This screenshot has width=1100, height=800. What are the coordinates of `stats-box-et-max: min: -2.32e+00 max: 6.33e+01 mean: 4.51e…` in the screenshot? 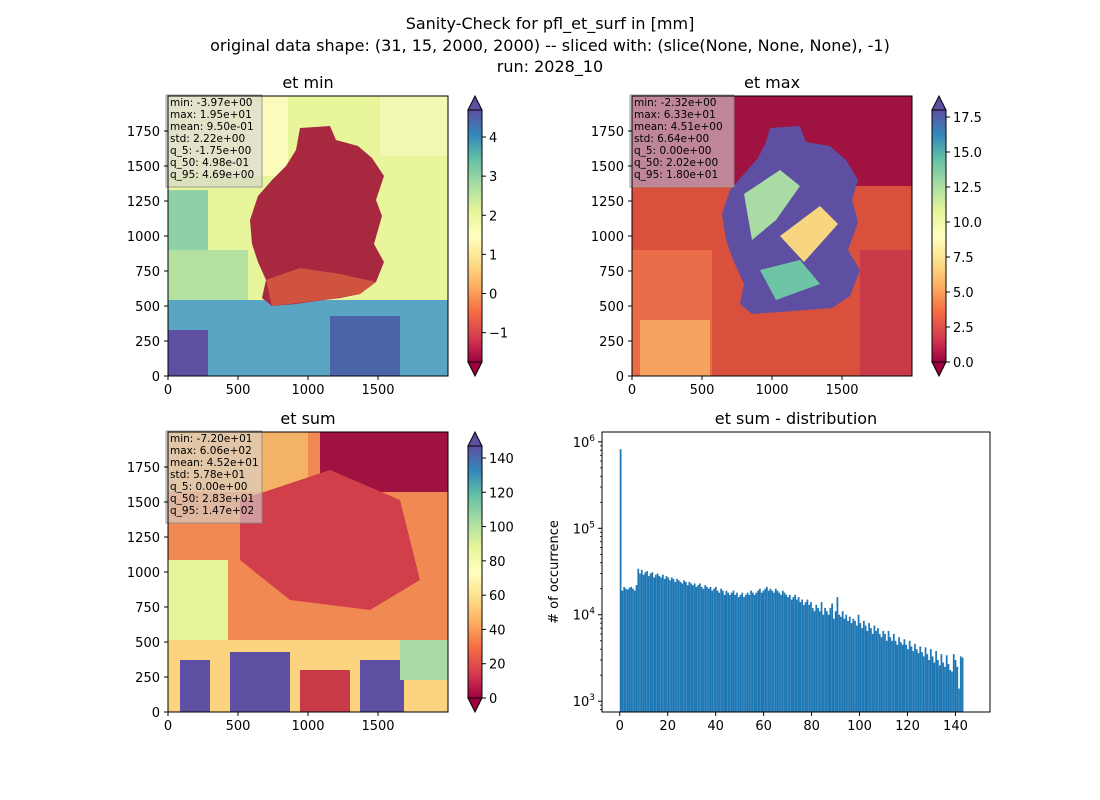 It's located at (682, 141).